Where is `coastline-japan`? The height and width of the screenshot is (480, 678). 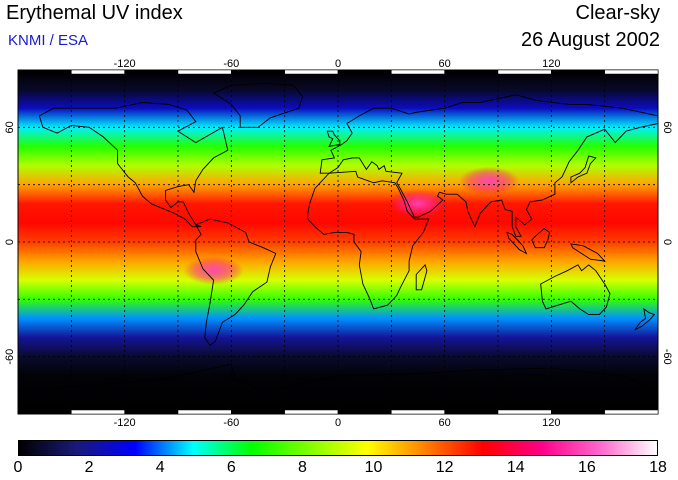
coastline-japan is located at coordinates (583, 169).